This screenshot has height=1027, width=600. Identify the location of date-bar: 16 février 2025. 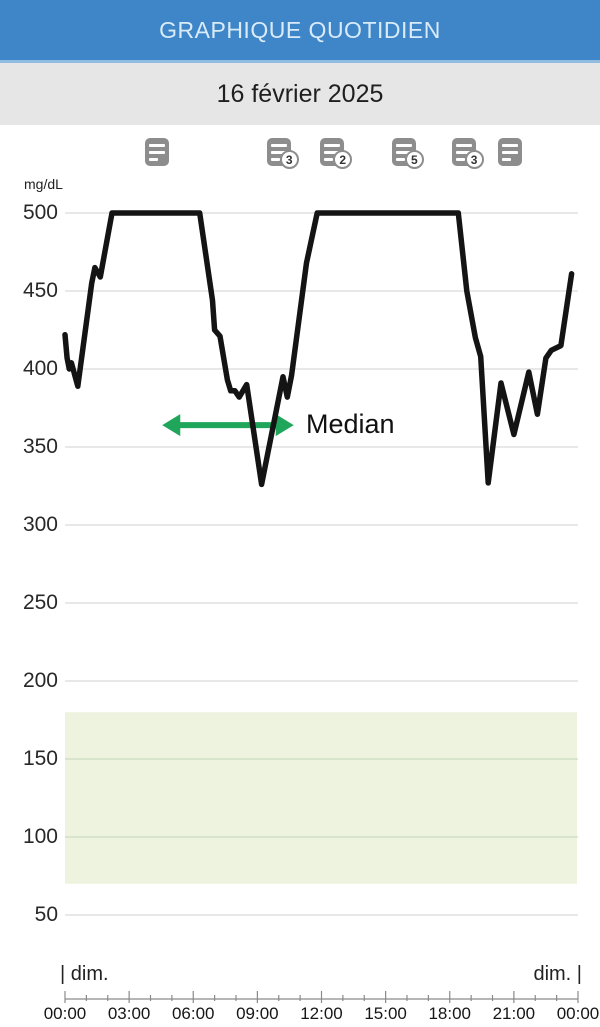
(300, 94).